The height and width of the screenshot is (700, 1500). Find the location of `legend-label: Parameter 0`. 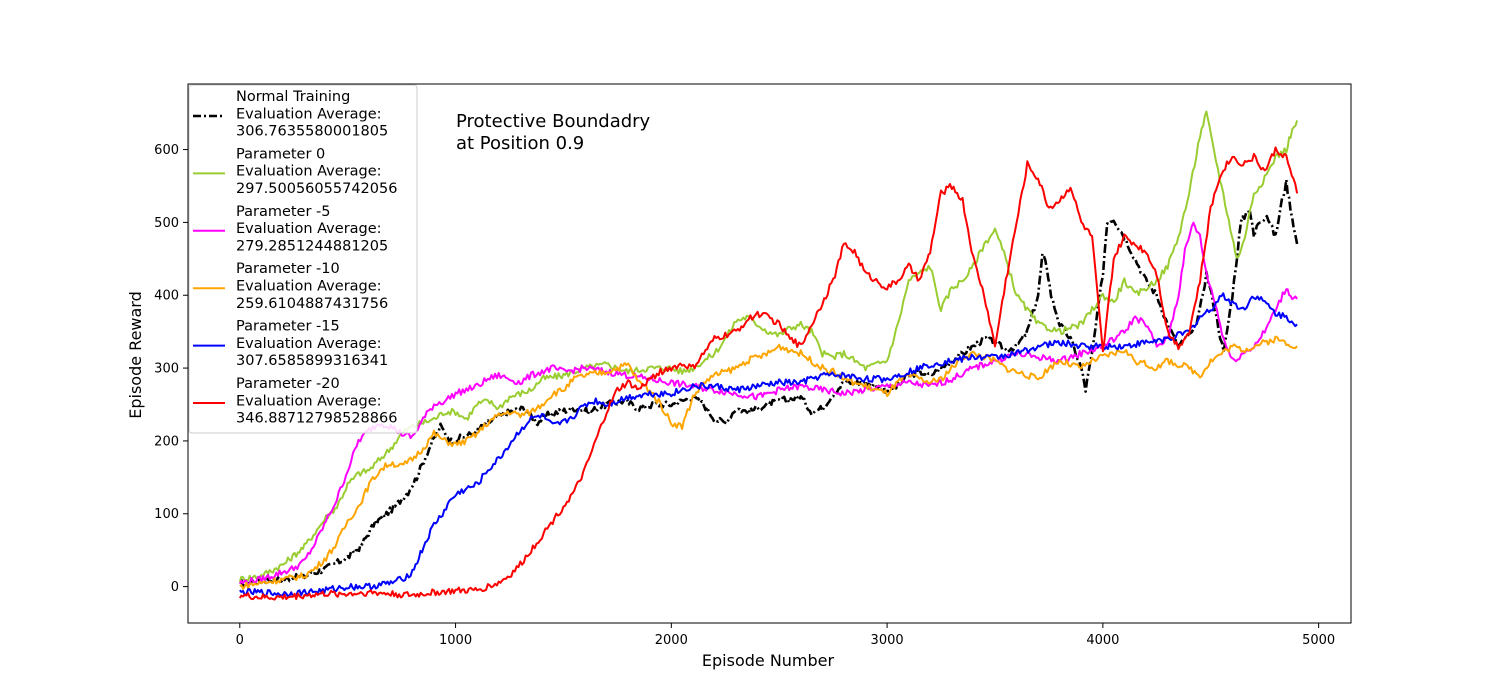

legend-label: Parameter 0 is located at coordinates (280, 154).